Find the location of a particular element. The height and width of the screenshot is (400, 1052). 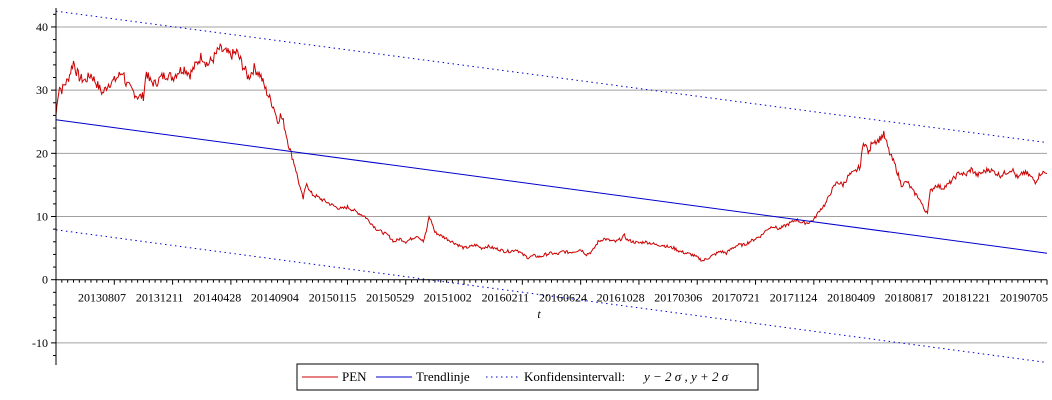

y-tick-label: -10 is located at coordinates (40, 343).